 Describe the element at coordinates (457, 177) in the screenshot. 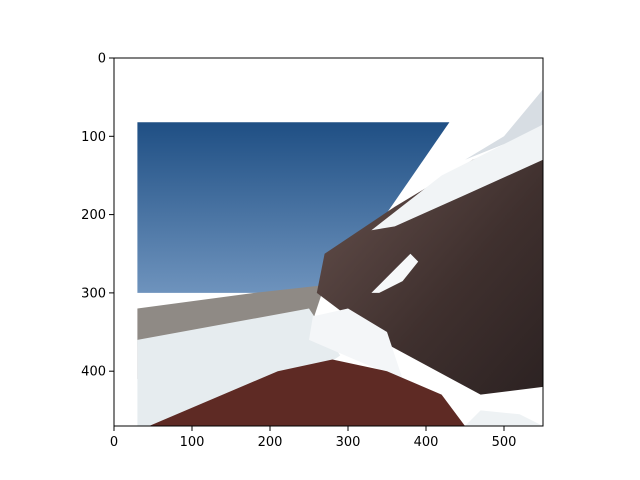

I see `image-region-snow-upper-ridge` at that location.